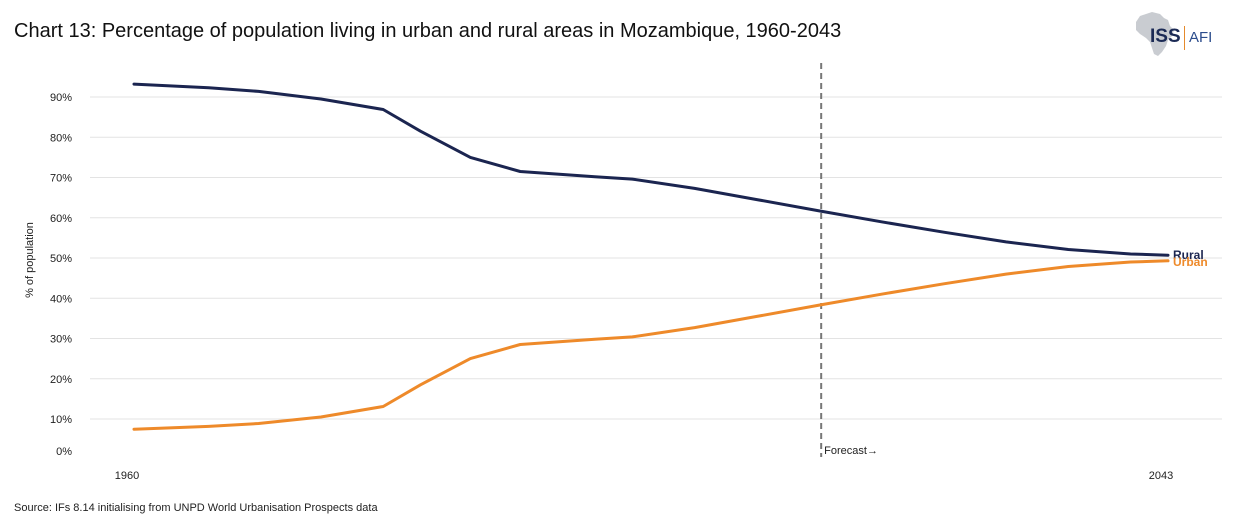 Image resolution: width=1233 pixels, height=531 pixels. I want to click on y-tick-label: 30%, so click(61, 340).